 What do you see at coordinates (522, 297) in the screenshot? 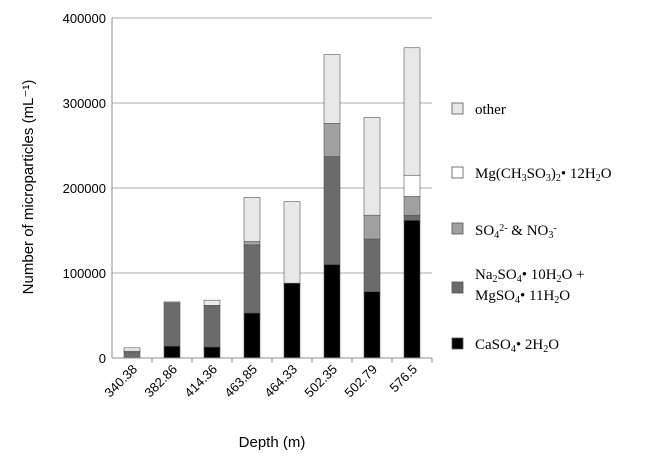
I see `legend-label: MgSO4• 11H2O` at bounding box center [522, 297].